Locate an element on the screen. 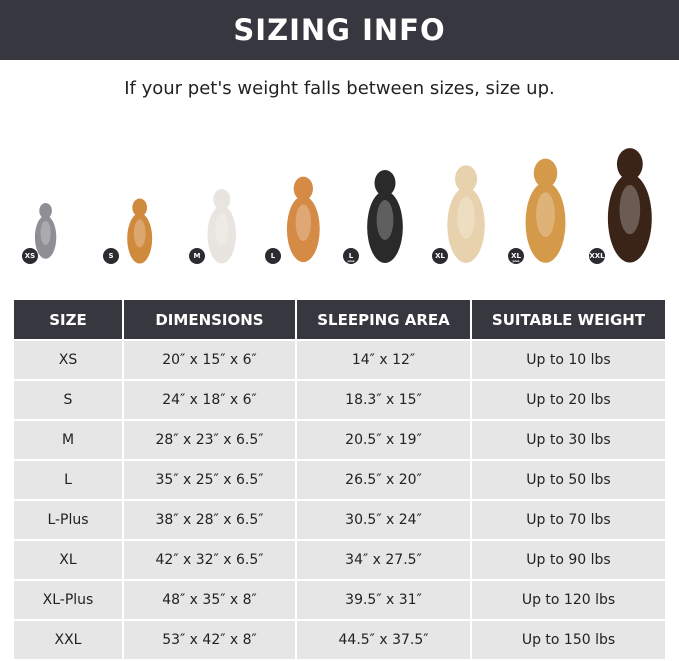 The image size is (679, 661). table-cell: 35″ x 25″ x 6.5″ is located at coordinates (209, 480).